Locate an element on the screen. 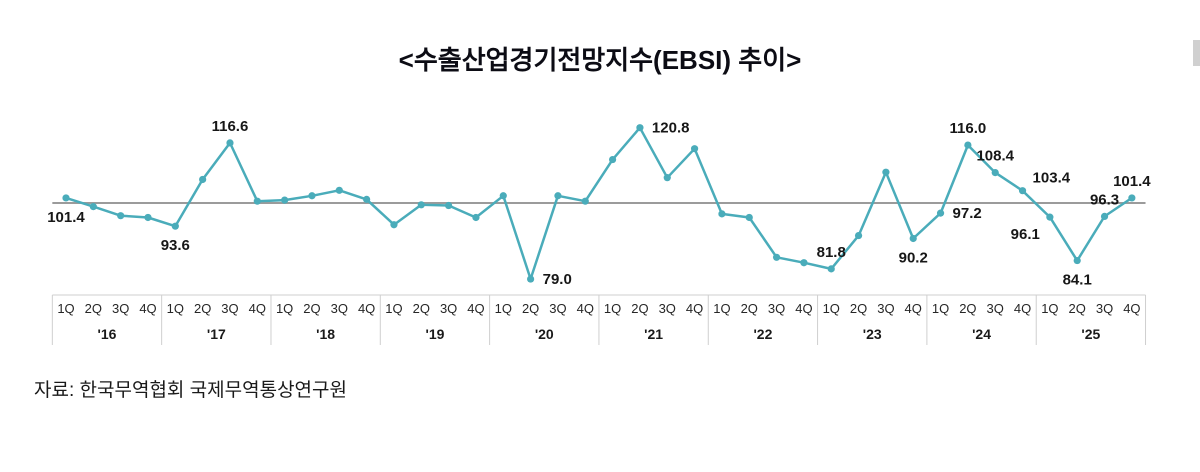 This screenshot has width=1200, height=472. data-label: 81.8 is located at coordinates (831, 252).